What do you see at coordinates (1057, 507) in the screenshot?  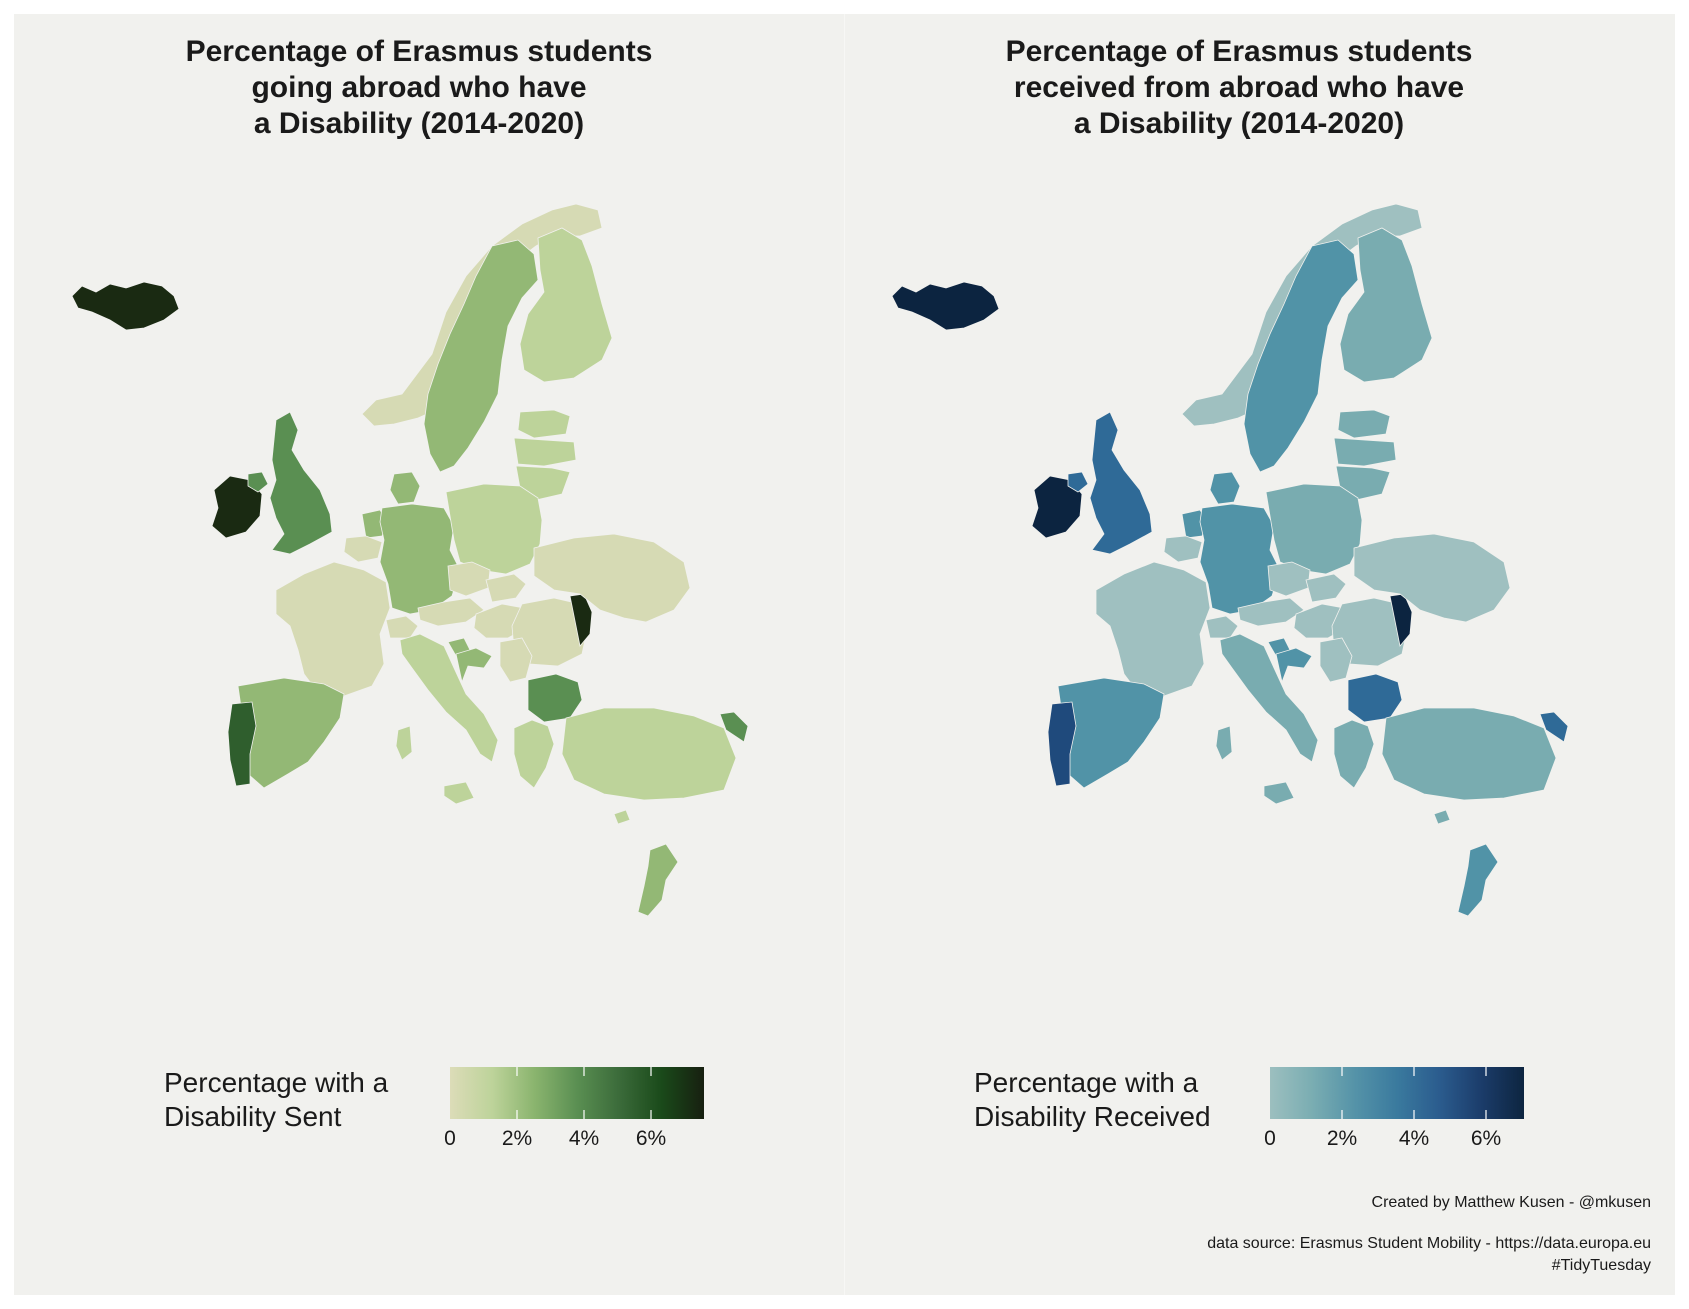 I see `received-ireland-shape` at bounding box center [1057, 507].